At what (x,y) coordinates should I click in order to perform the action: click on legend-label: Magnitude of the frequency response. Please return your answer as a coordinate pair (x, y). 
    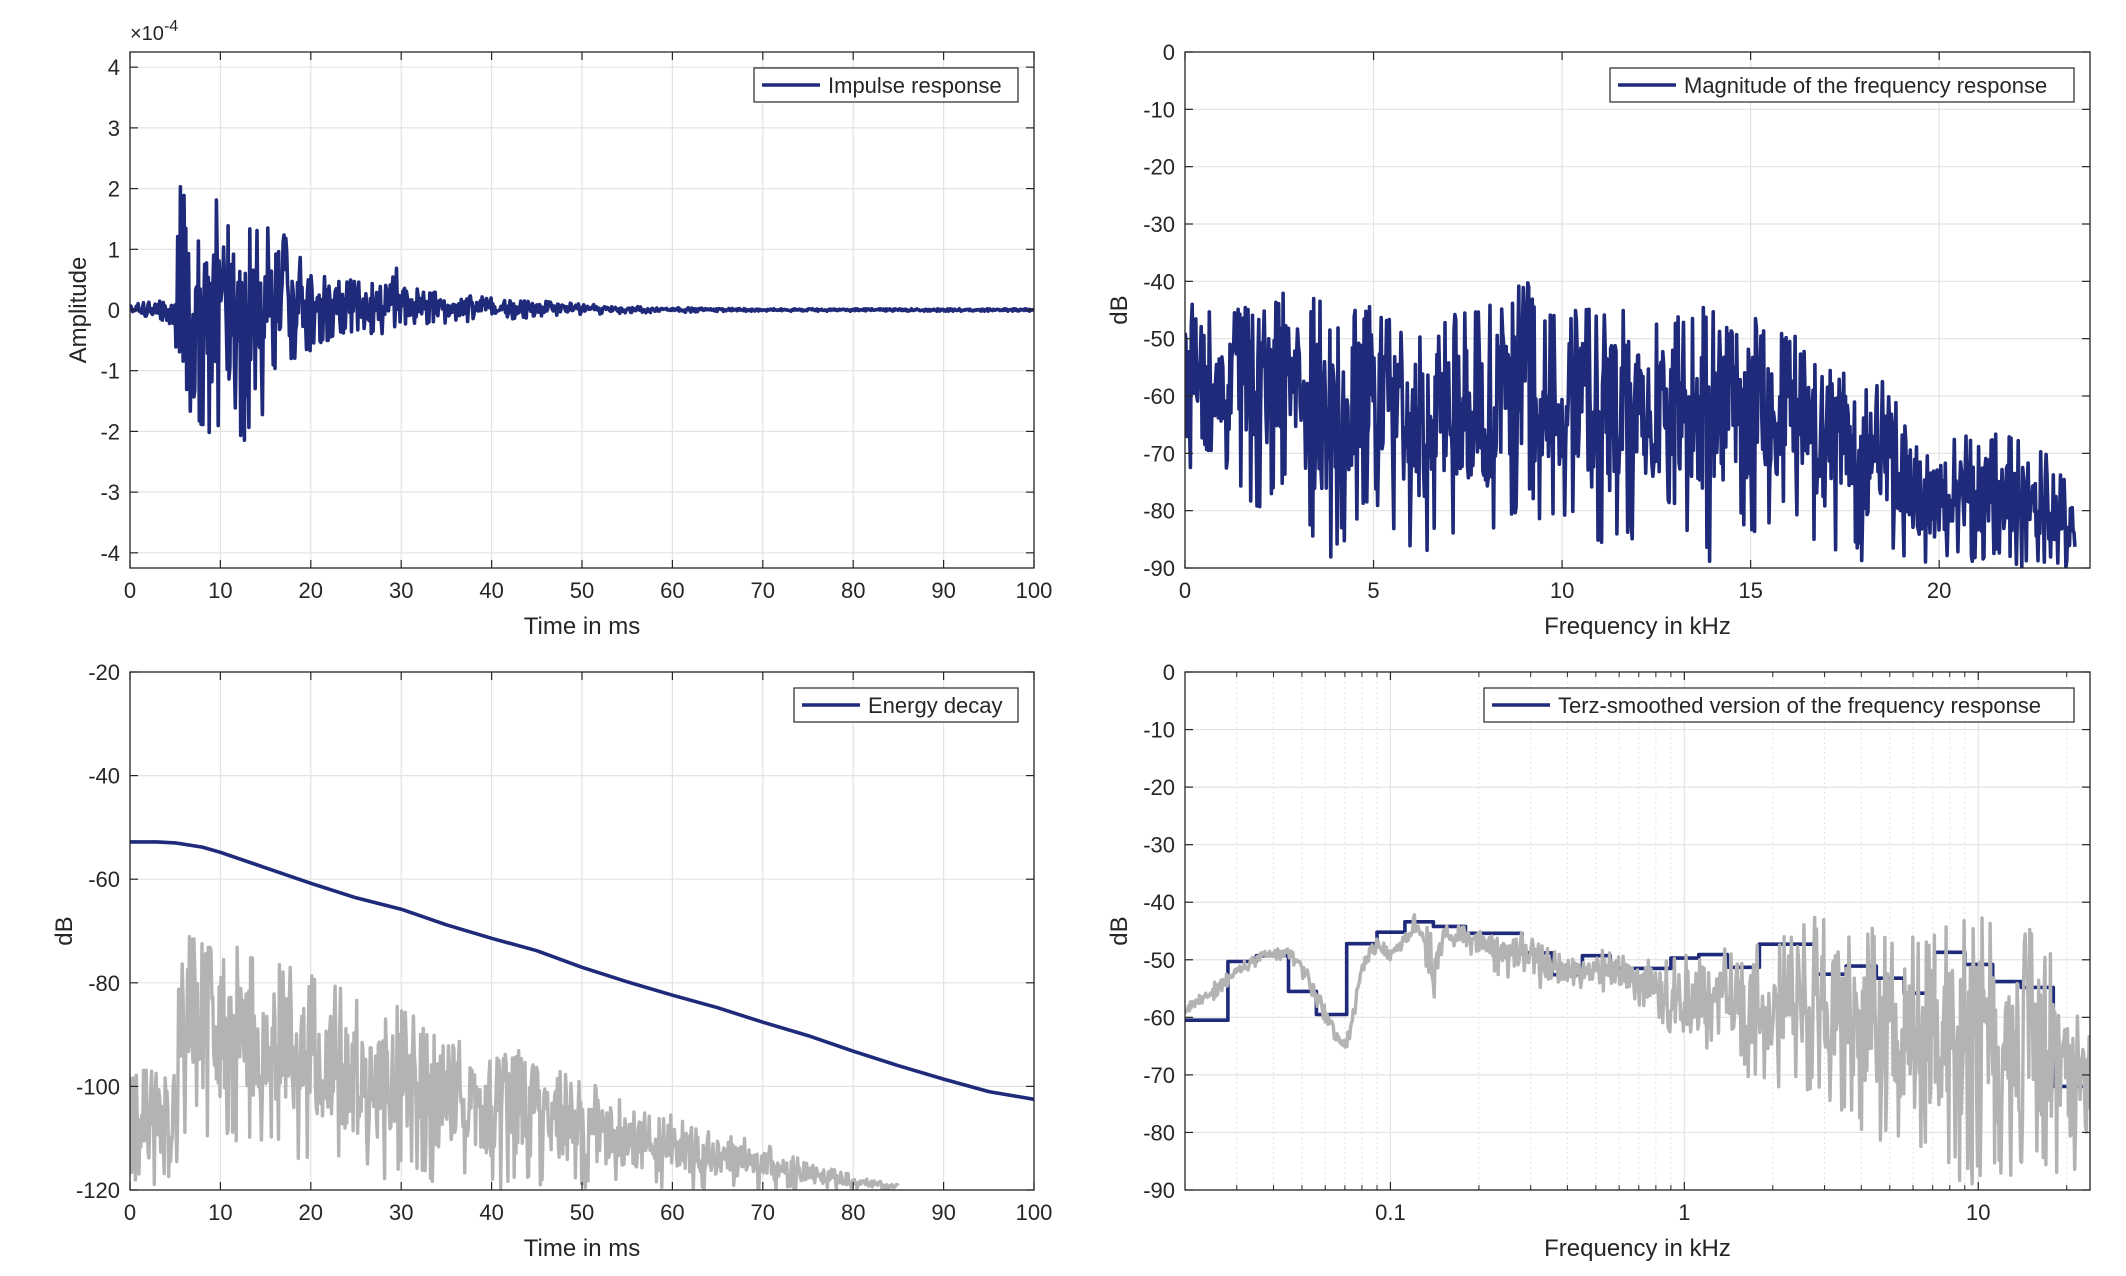
    Looking at the image, I should click on (1865, 85).